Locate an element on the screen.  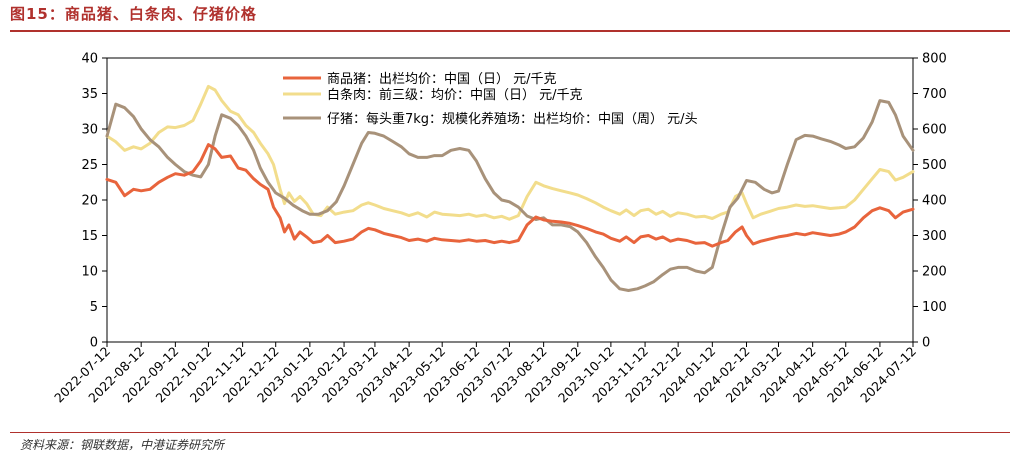
left-y-tick-label: 0 is located at coordinates (94, 343).